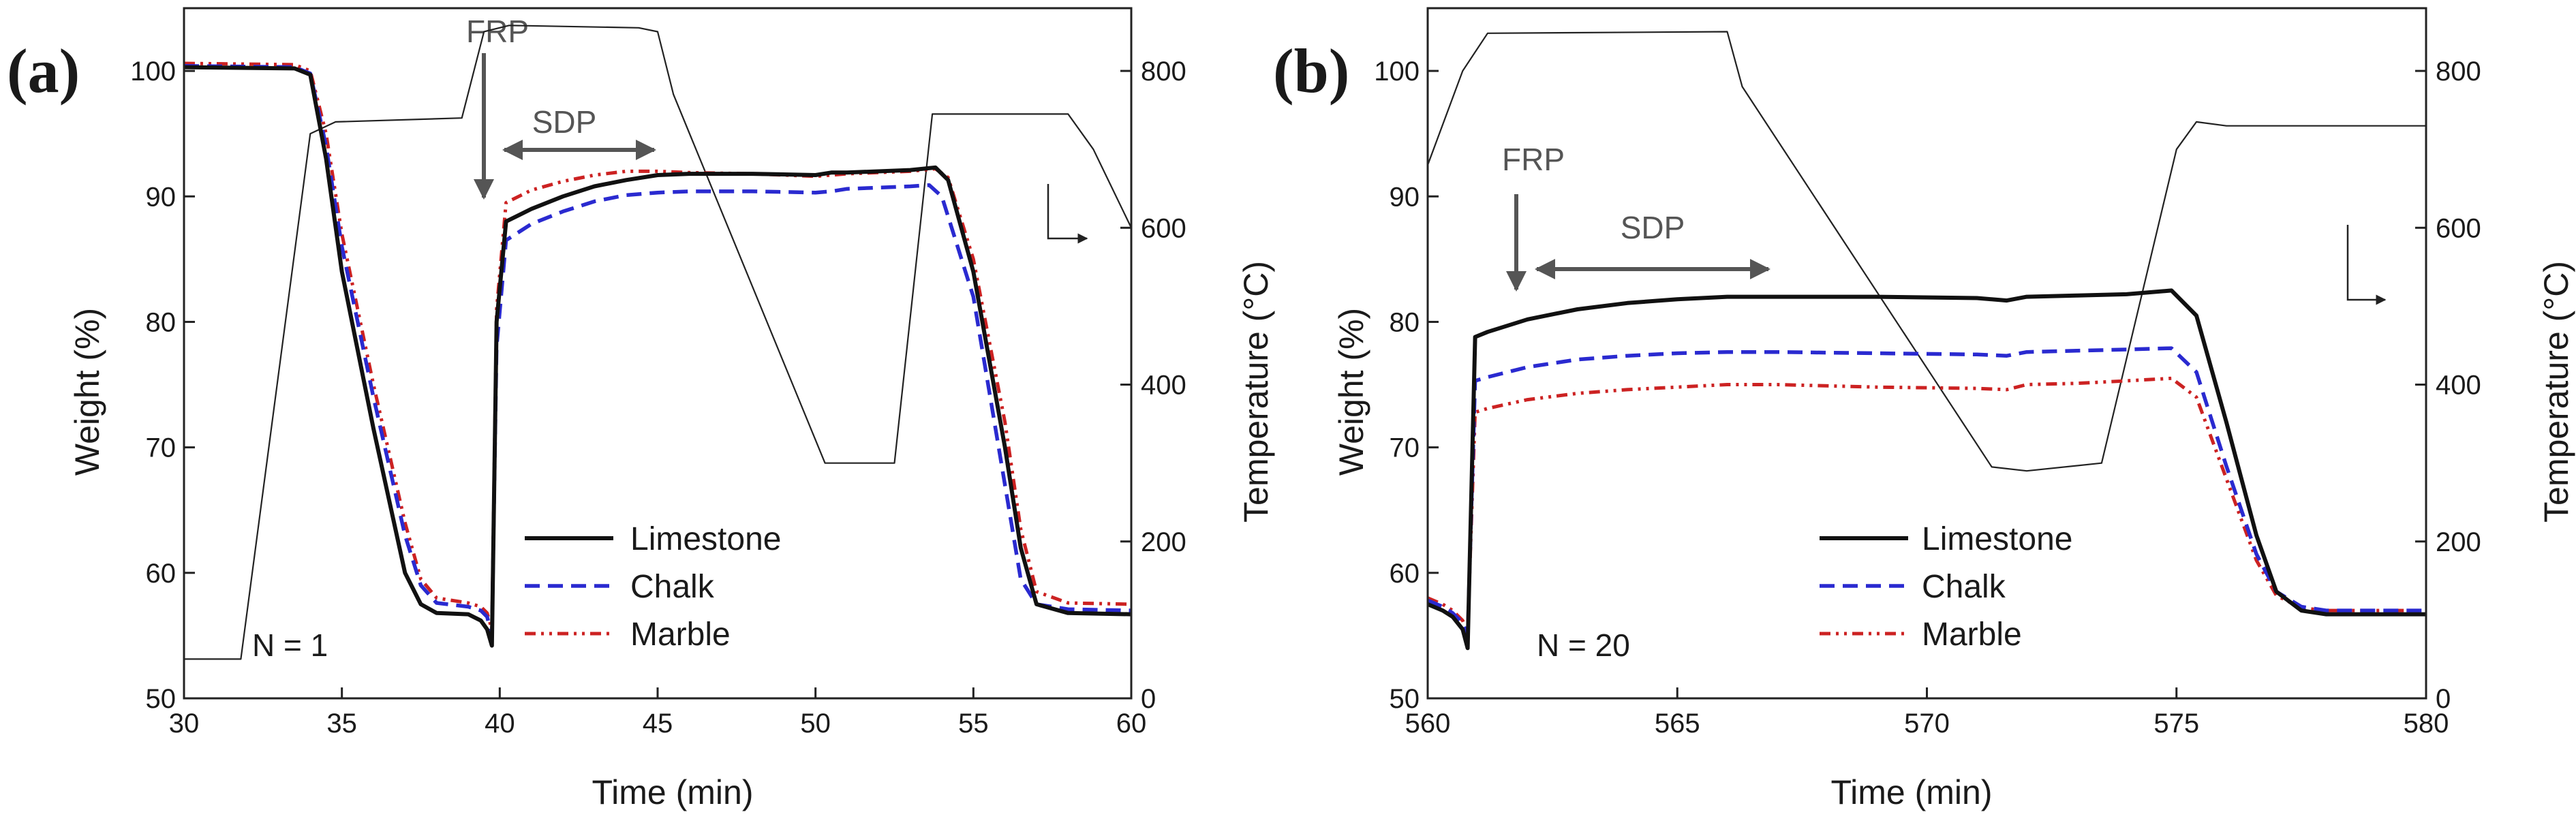 This screenshot has height=823, width=2576. What do you see at coordinates (1131, 724) in the screenshot?
I see `panel-a-x-tick-label: 60` at bounding box center [1131, 724].